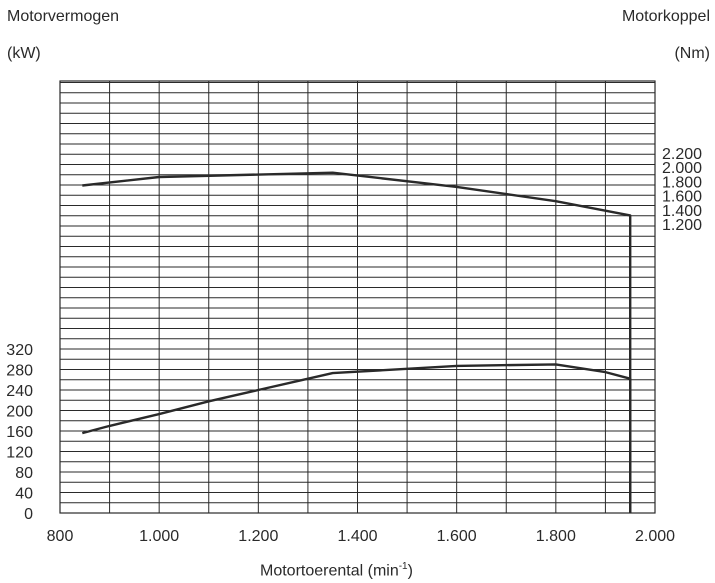  Describe the element at coordinates (19, 412) in the screenshot. I see `left-tick-label: 200` at that location.